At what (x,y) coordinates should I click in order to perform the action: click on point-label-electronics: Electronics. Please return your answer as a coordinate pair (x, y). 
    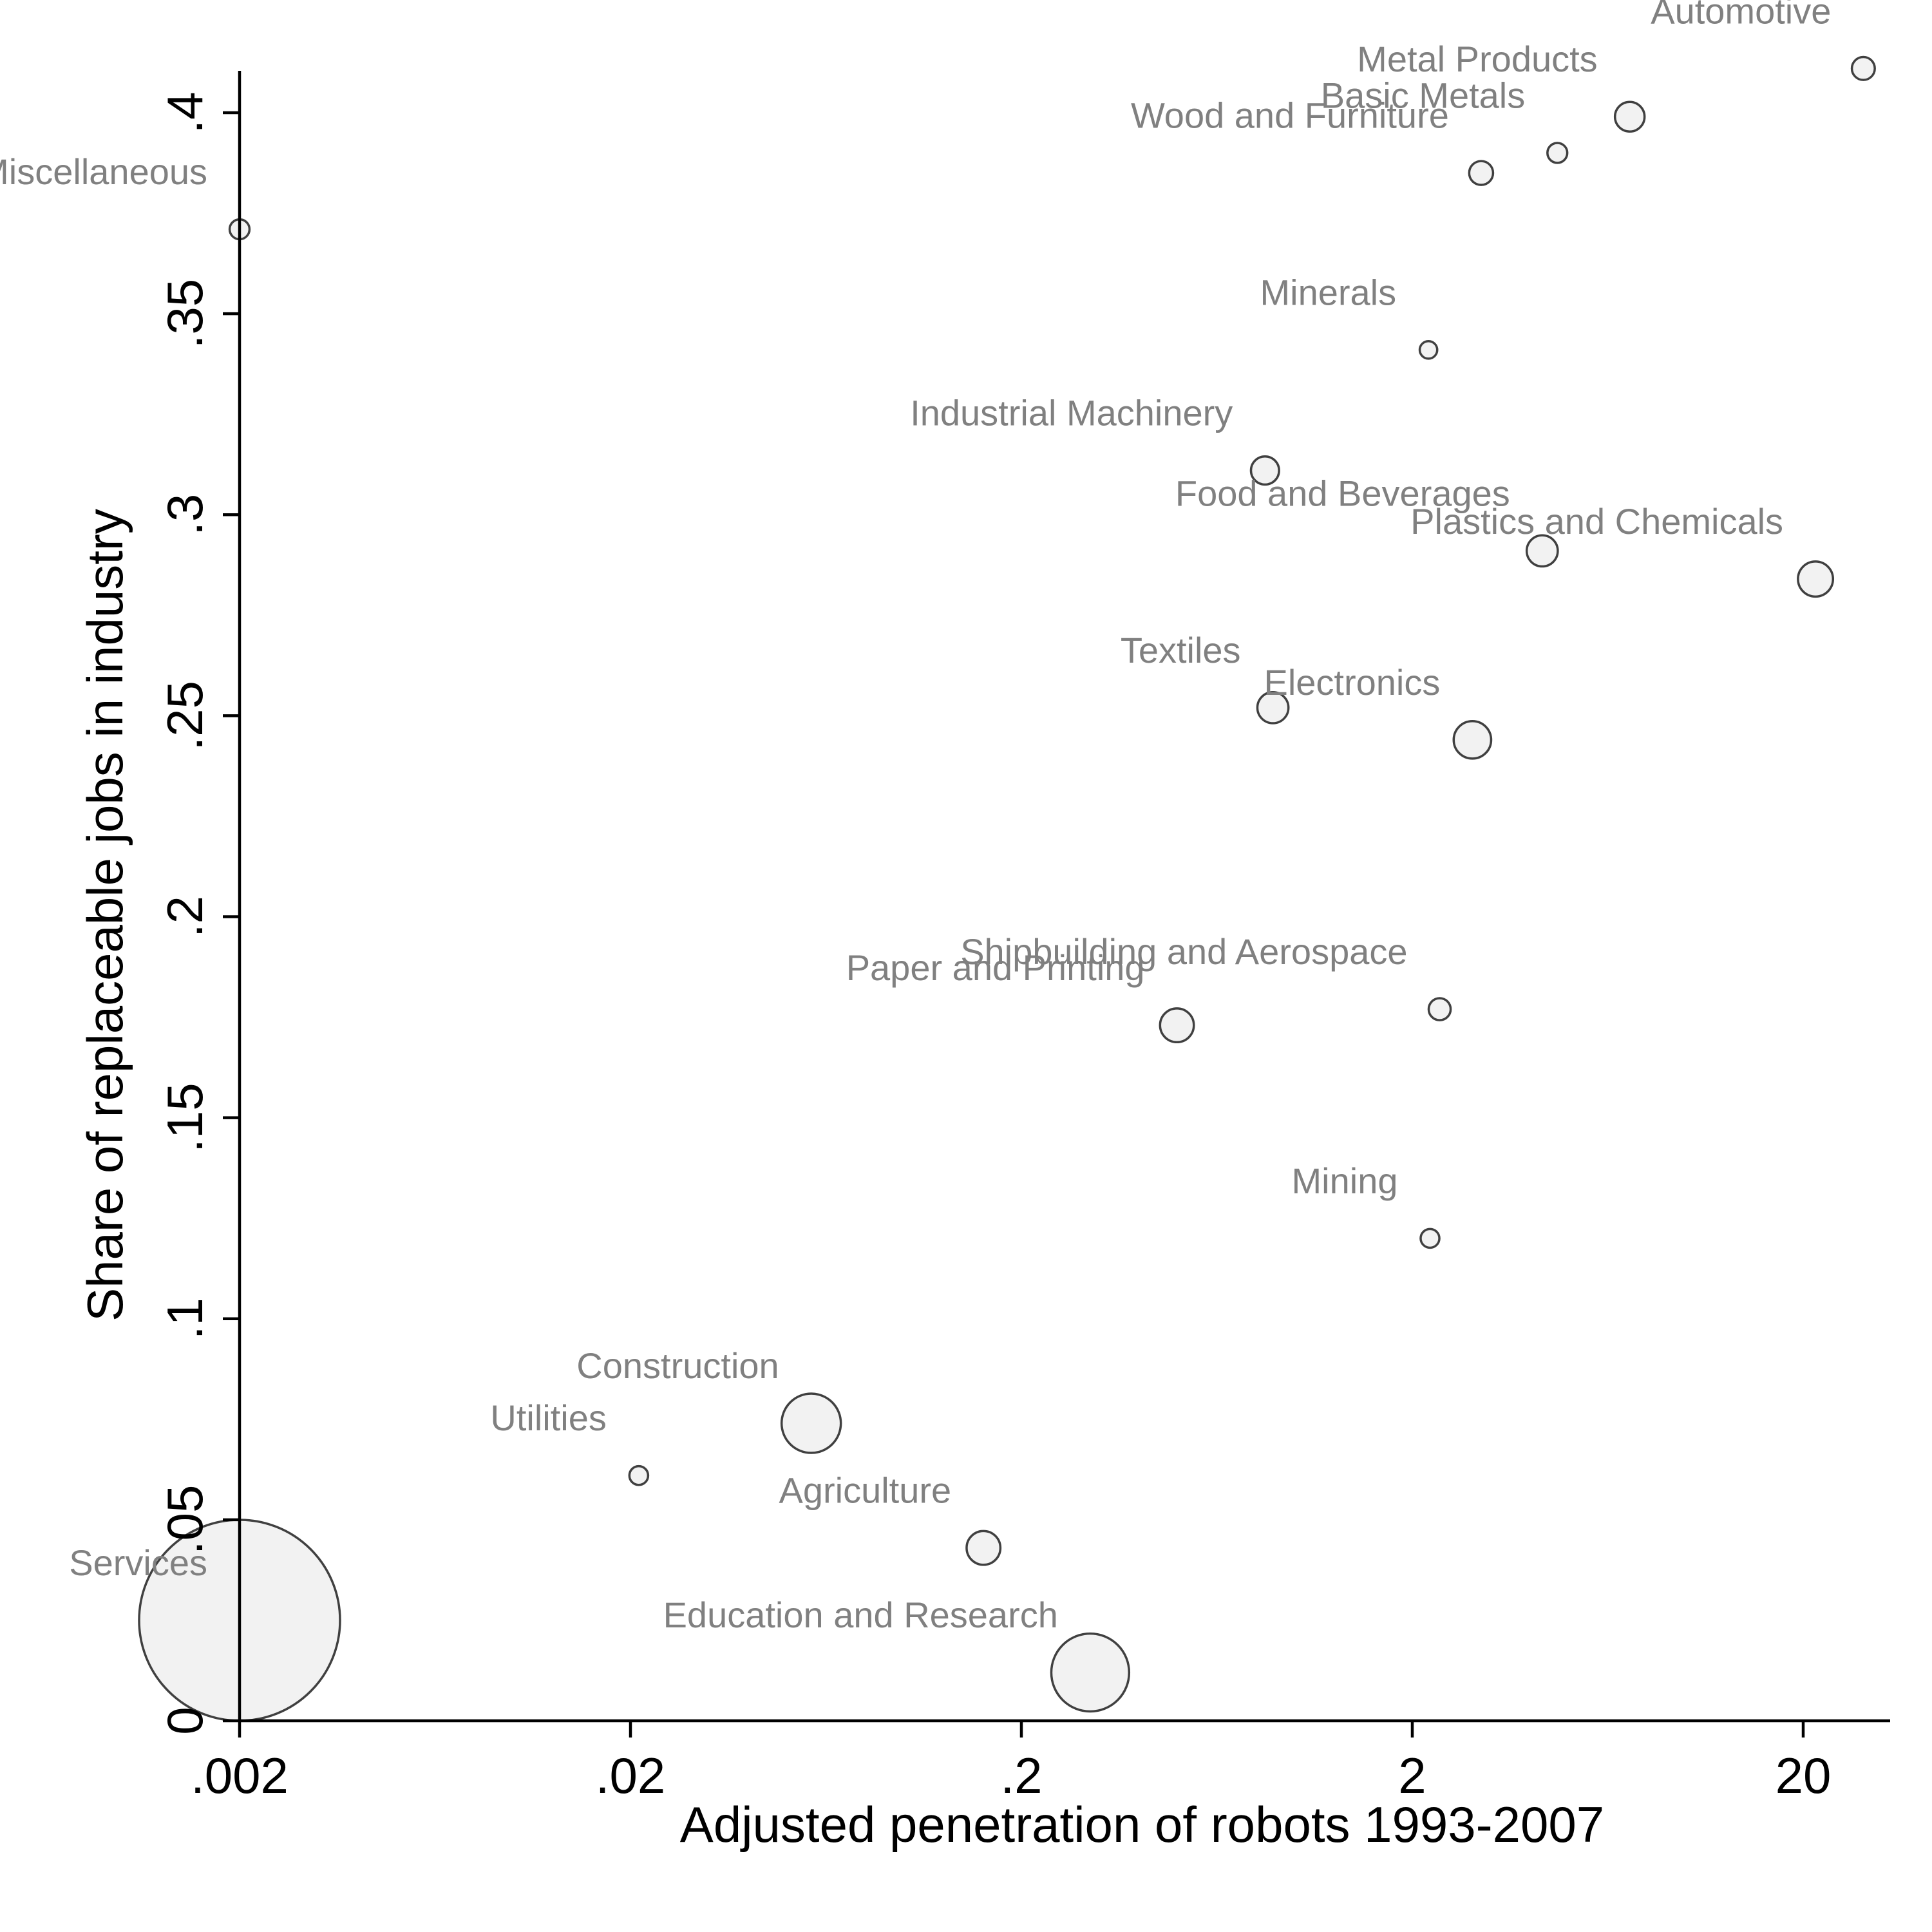
    Looking at the image, I should click on (1352, 683).